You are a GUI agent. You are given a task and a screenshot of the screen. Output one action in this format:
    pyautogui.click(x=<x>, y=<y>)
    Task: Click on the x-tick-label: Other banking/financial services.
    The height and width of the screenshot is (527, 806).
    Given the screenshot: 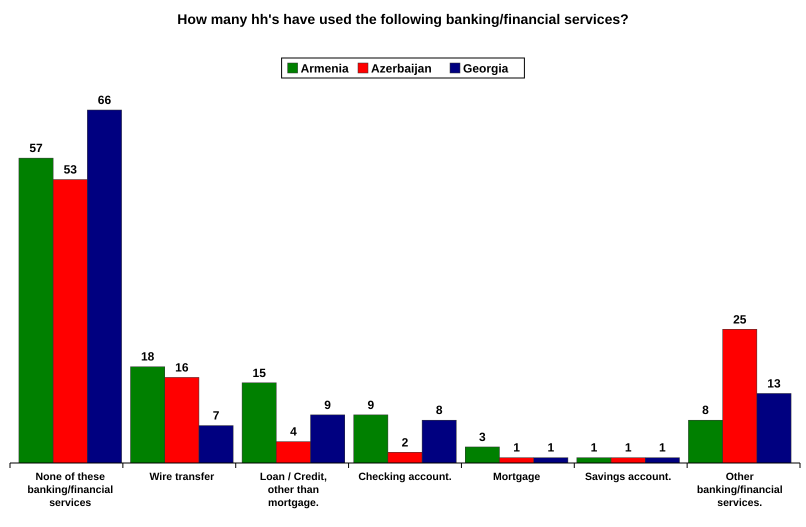 What is the action you would take?
    pyautogui.click(x=739, y=490)
    